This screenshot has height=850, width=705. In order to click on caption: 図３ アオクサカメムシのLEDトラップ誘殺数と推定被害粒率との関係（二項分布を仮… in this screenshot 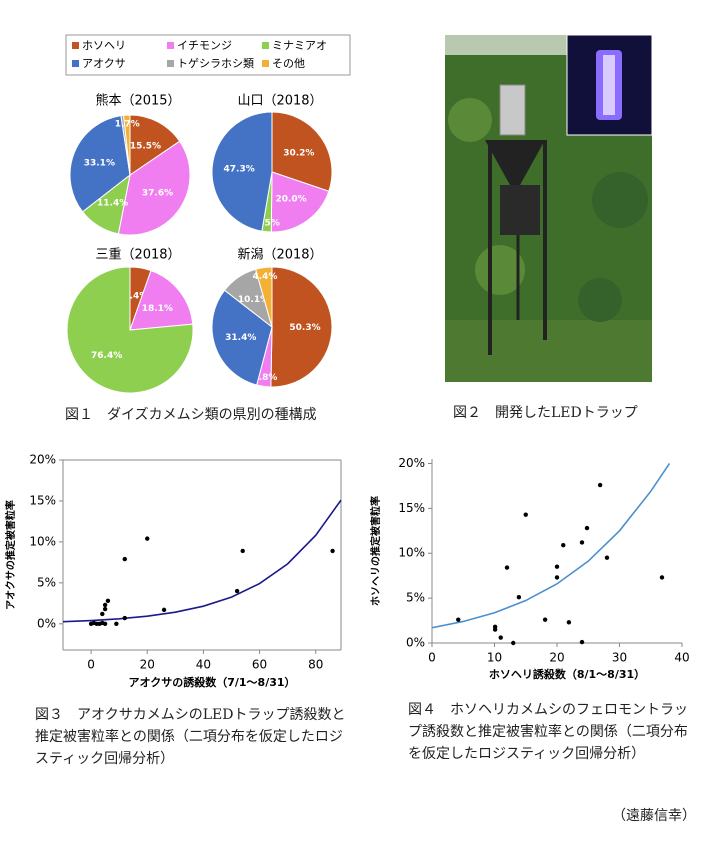, I will do `click(190, 737)`.